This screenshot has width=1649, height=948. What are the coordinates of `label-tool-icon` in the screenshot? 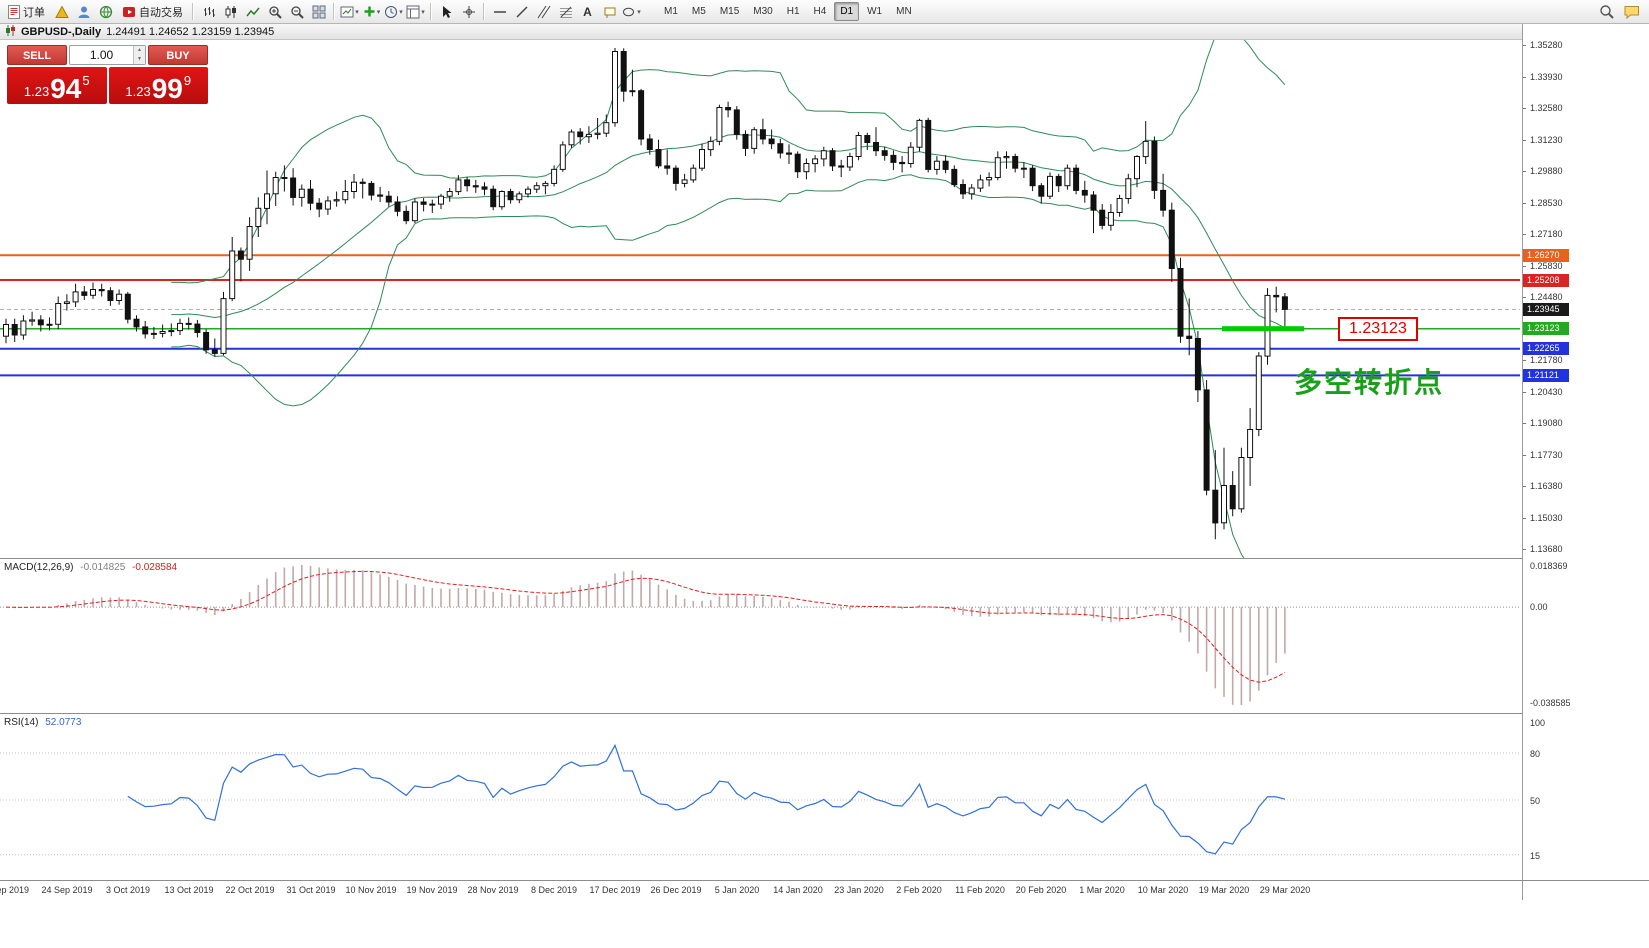 It's located at (609, 12).